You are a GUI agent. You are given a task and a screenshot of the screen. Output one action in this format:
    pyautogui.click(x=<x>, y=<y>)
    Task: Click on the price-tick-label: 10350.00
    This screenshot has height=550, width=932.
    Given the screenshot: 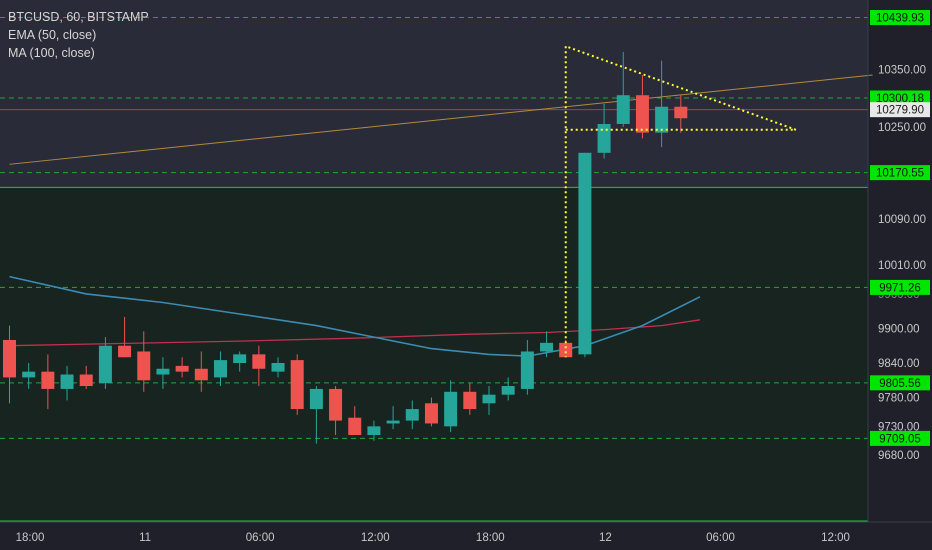 What is the action you would take?
    pyautogui.click(x=902, y=70)
    